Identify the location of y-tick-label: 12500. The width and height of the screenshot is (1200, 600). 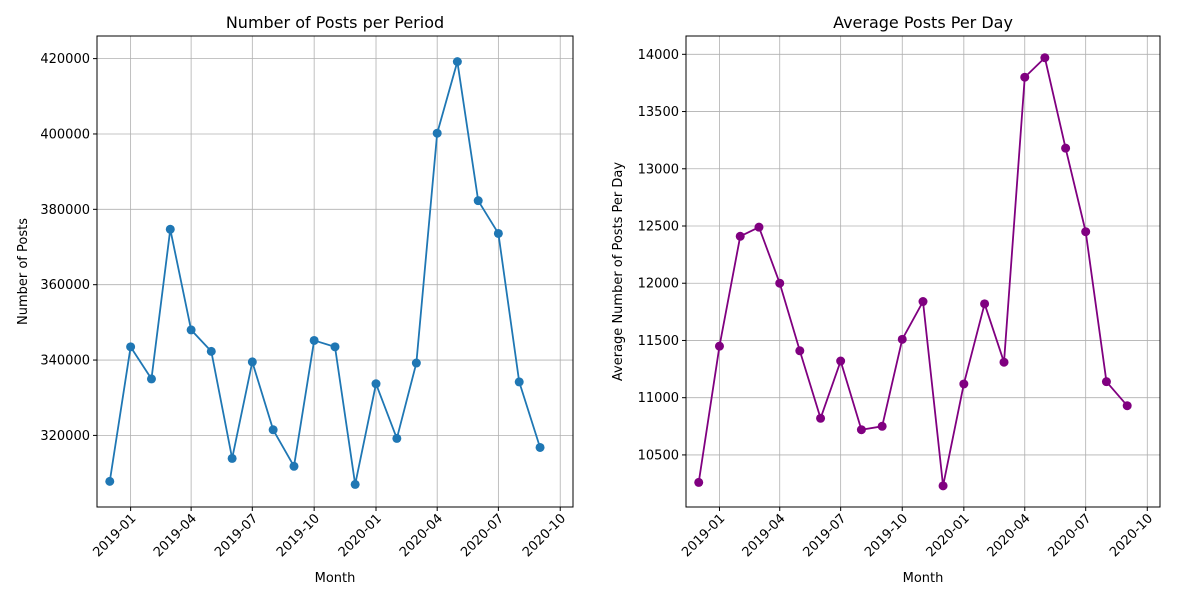
(658, 227).